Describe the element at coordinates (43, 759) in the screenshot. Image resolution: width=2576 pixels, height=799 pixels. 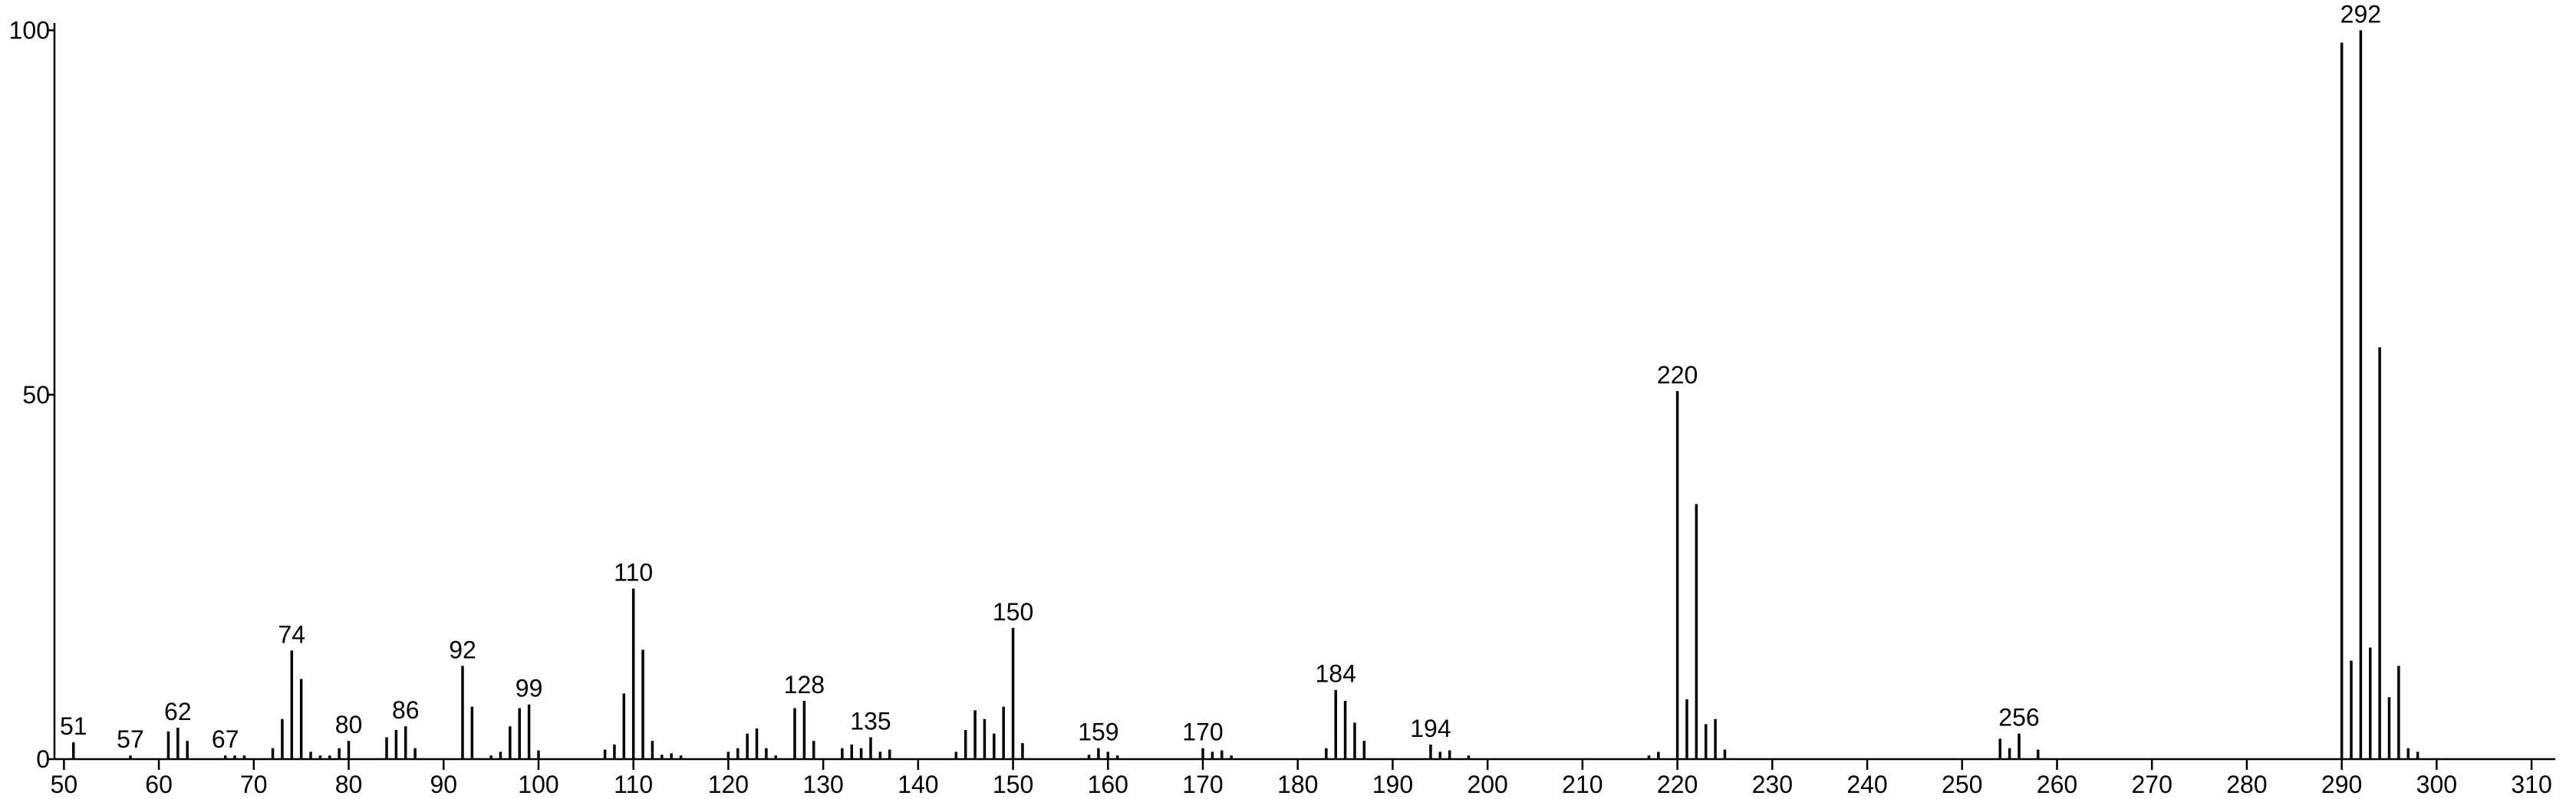
I see `y-tick-label: 0` at that location.